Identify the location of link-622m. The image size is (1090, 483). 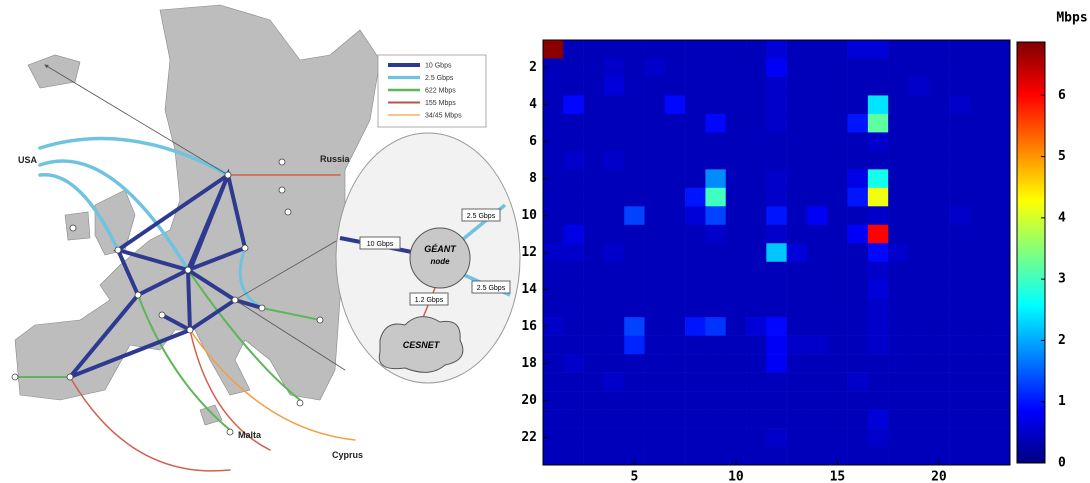
(291, 314).